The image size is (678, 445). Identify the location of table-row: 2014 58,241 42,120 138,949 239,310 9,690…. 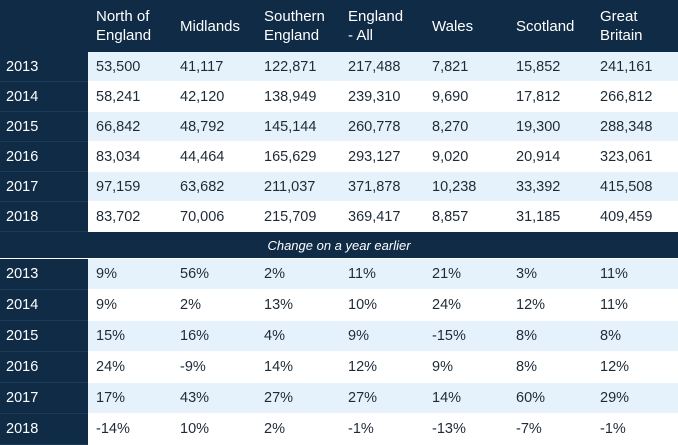
(339, 96).